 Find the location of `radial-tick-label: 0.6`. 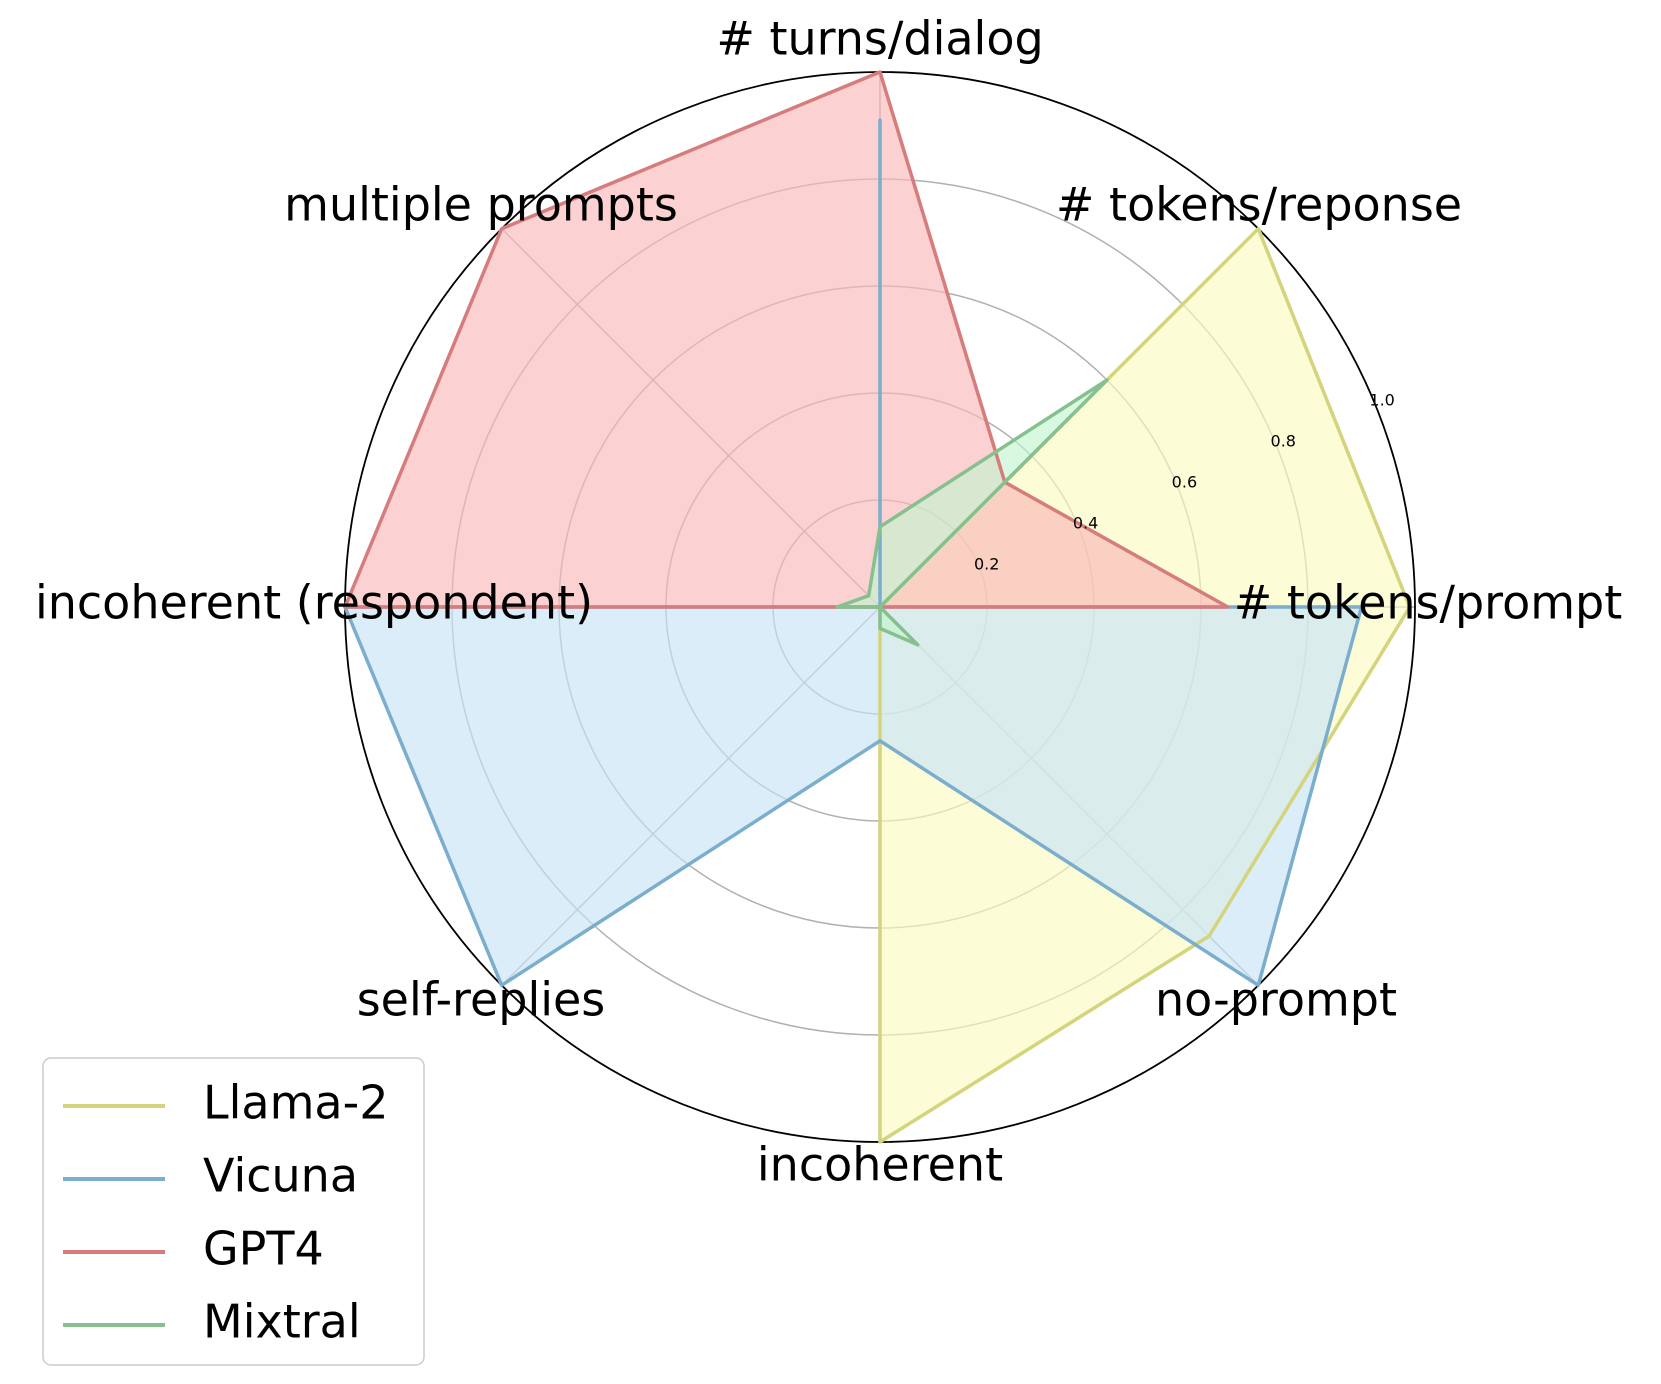

radial-tick-label: 0.6 is located at coordinates (1184, 481).